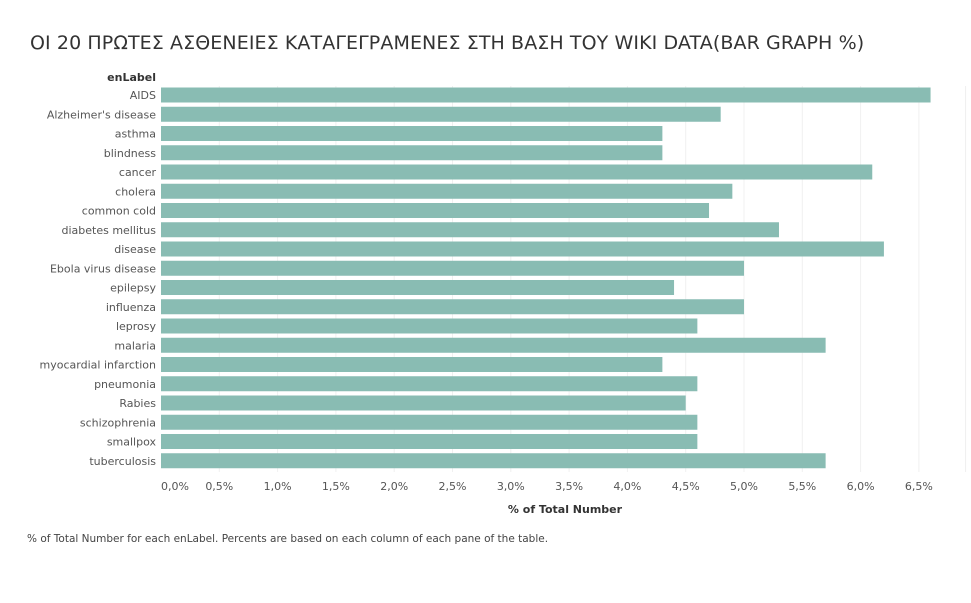 The height and width of the screenshot is (603, 971). Describe the element at coordinates (135, 249) in the screenshot. I see `category-label: disease` at that location.